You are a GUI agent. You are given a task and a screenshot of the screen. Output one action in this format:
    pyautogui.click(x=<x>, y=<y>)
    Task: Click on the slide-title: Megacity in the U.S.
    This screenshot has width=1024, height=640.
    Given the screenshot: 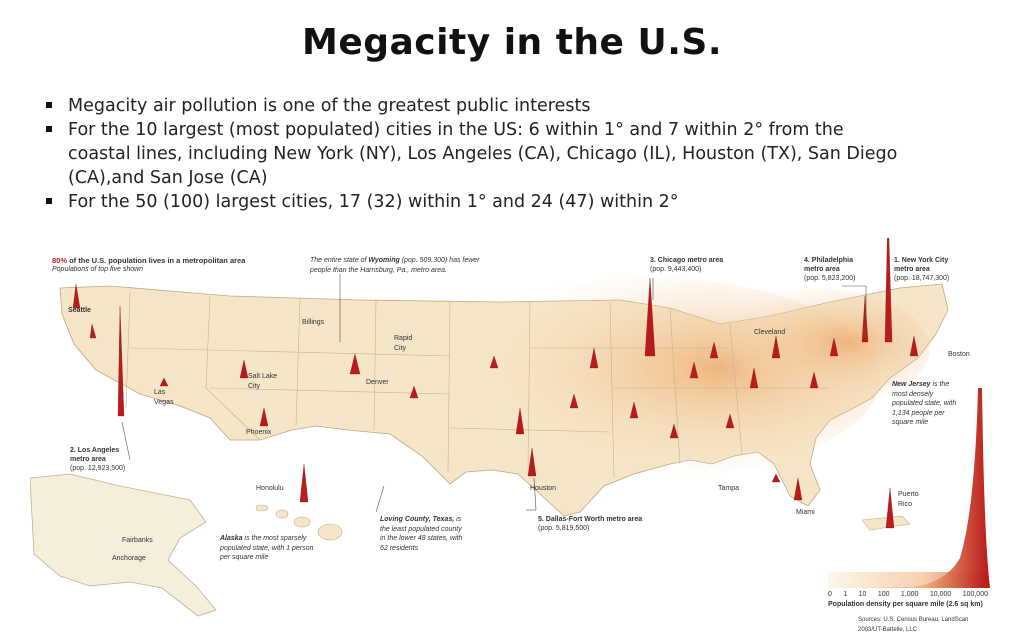 What is the action you would take?
    pyautogui.click(x=512, y=42)
    